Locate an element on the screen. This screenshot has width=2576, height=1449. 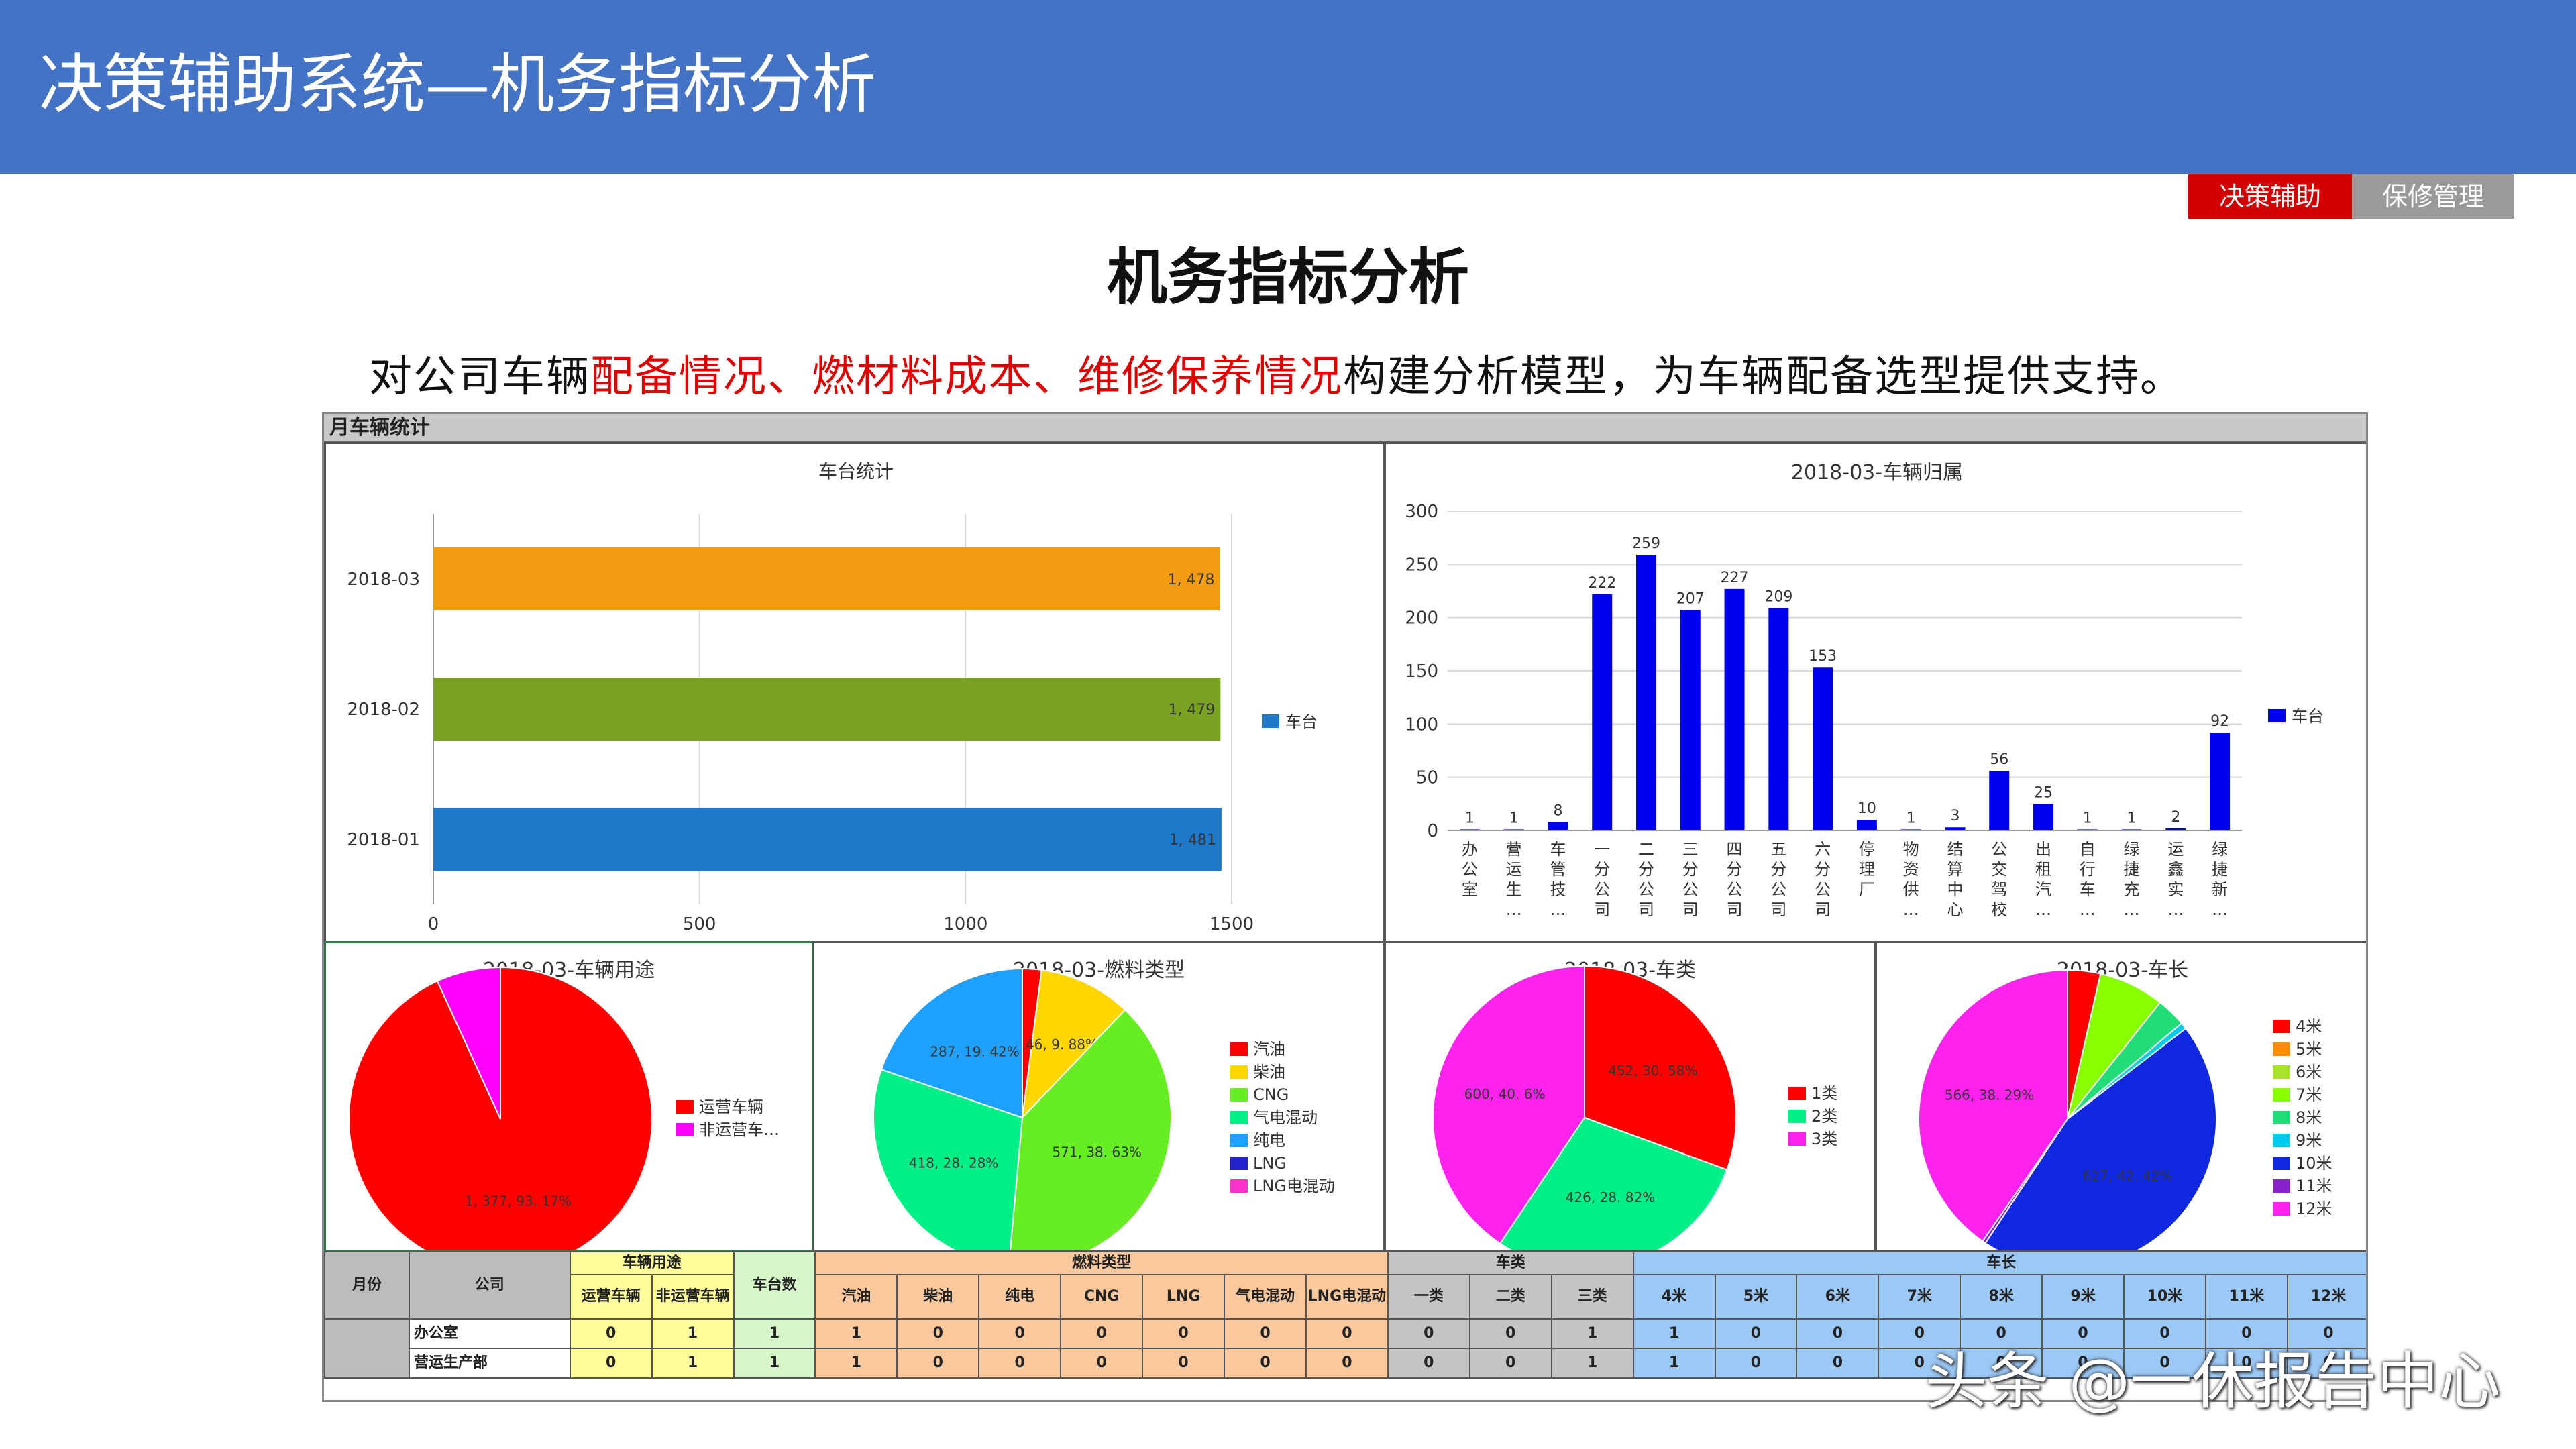
panel-title: 月车辆统计 is located at coordinates (1345, 428).